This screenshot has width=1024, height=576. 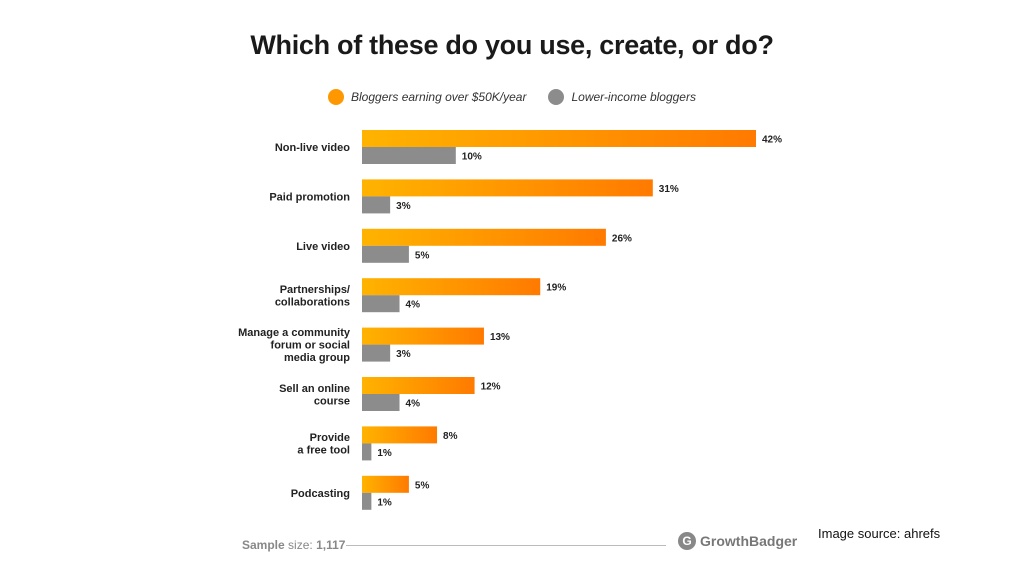 I want to click on category-label: Sell an online course, so click(x=314, y=395).